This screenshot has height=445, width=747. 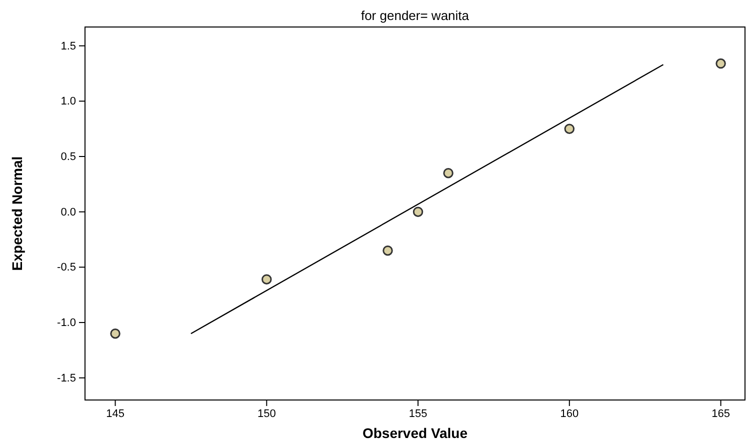 I want to click on x-tick-label: 145, so click(x=115, y=414).